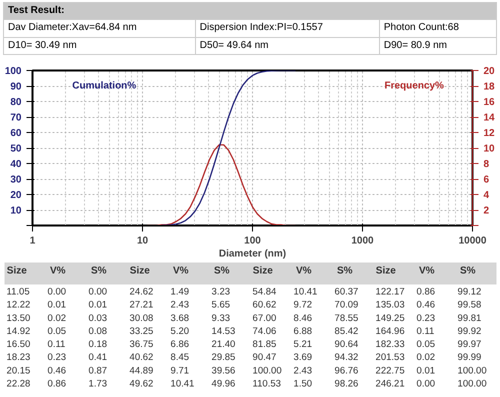 Image resolution: width=500 pixels, height=397 pixels. I want to click on data-label: 6.86, so click(180, 344).